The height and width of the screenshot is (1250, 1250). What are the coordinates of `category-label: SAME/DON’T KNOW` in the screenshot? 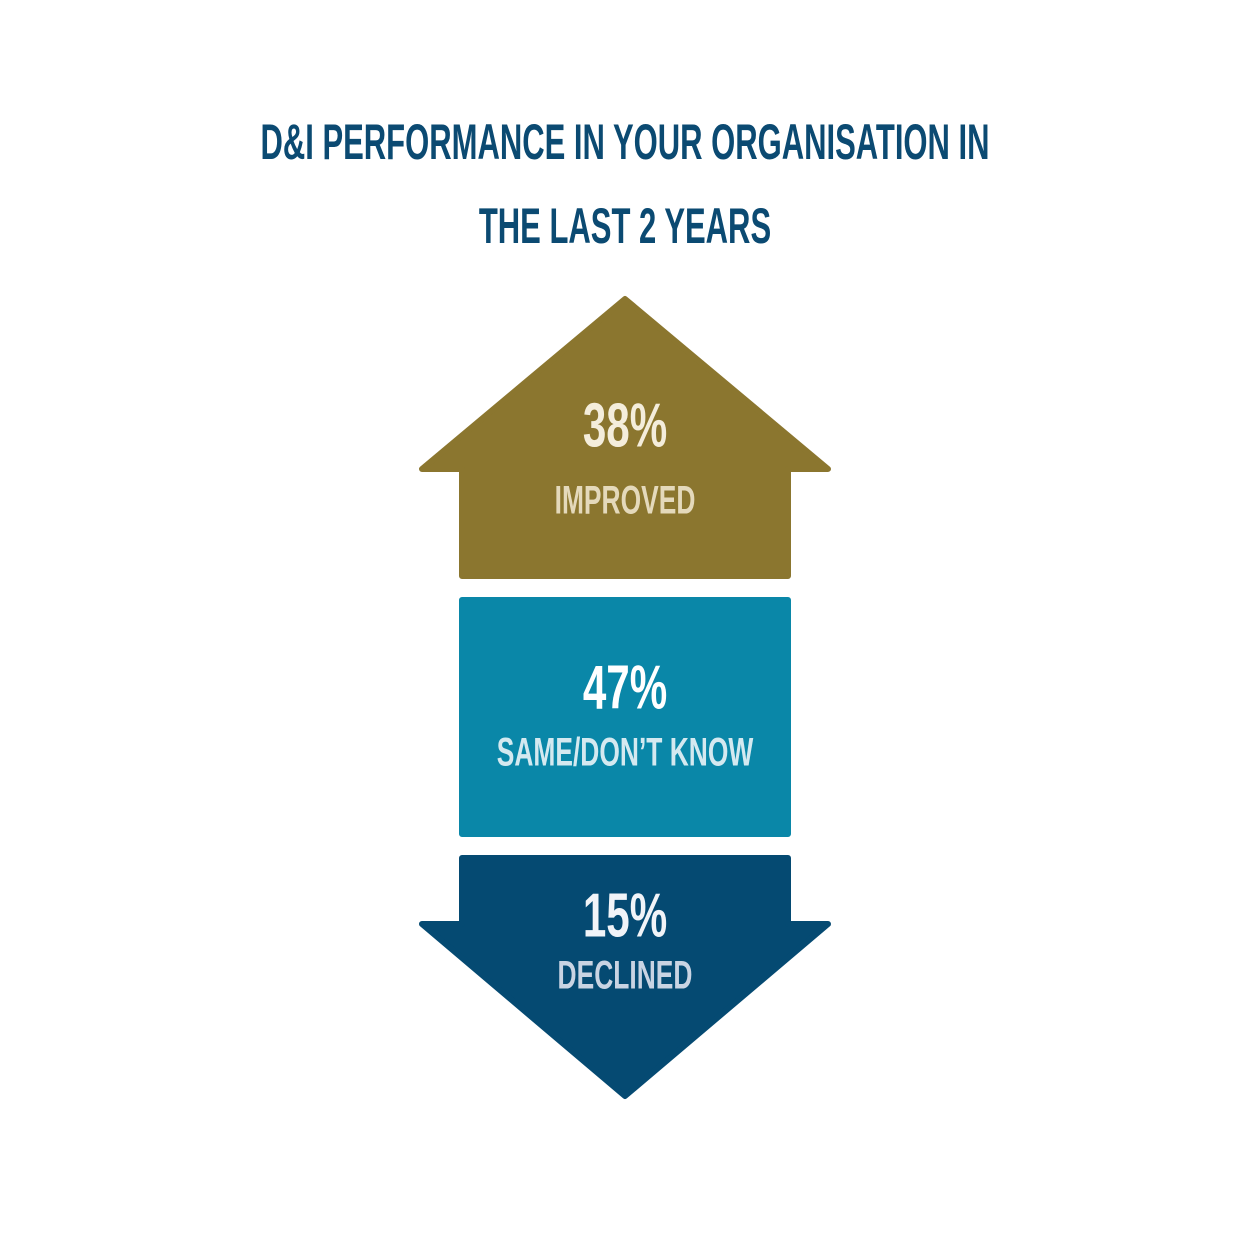 It's located at (625, 752).